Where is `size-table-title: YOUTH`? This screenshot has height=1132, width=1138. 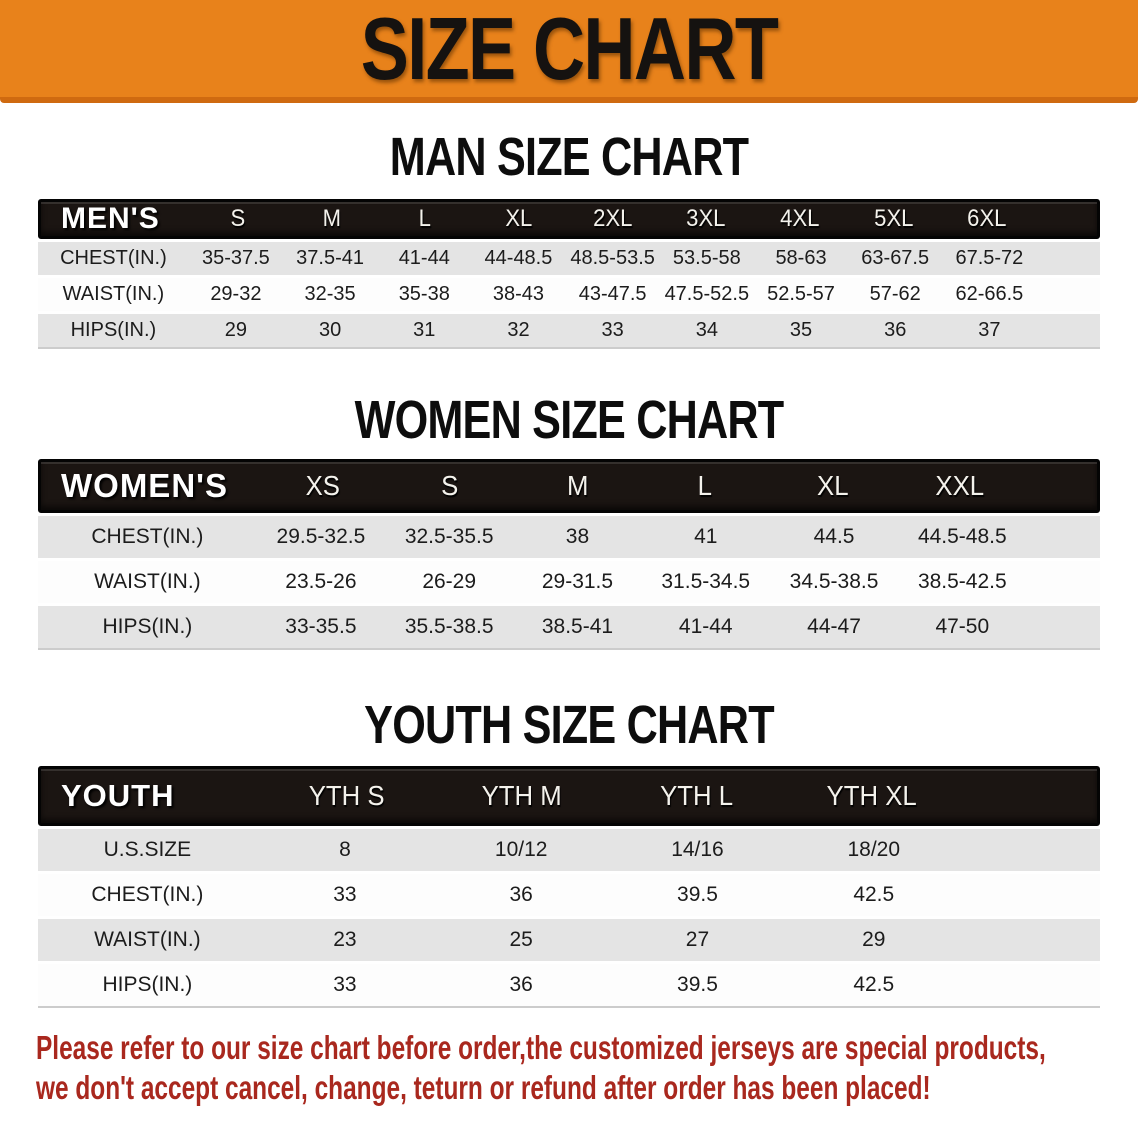 size-table-title: YOUTH is located at coordinates (118, 795).